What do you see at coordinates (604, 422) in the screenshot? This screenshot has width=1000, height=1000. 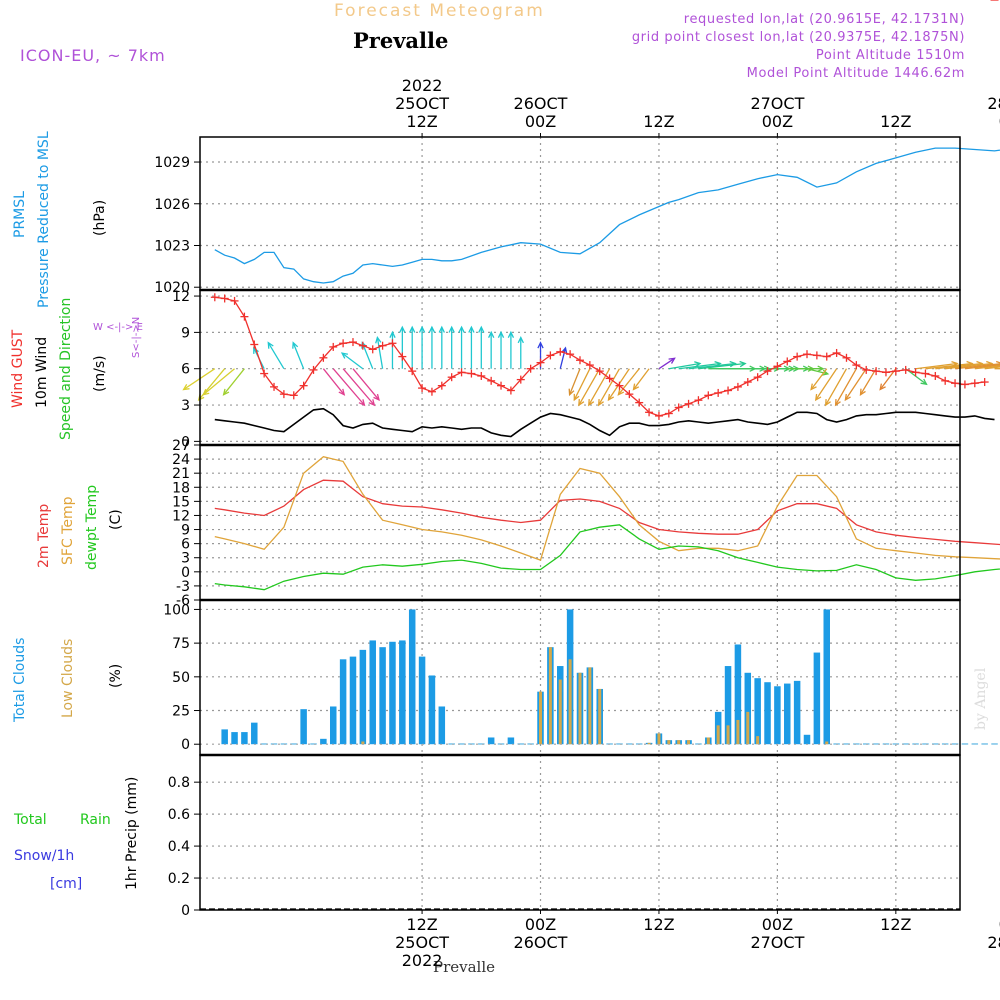 I see `wind-speed-line` at bounding box center [604, 422].